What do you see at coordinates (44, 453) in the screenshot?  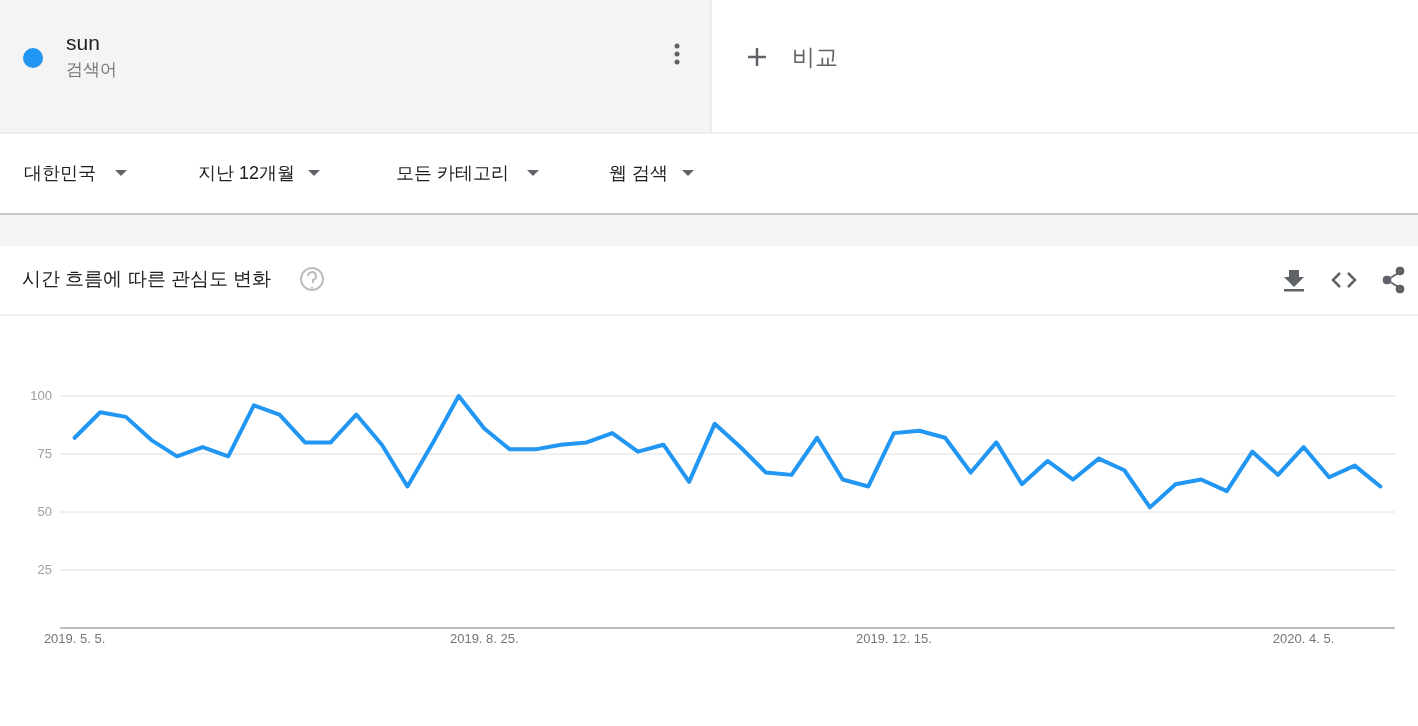 I see `y-tick-label: 75` at bounding box center [44, 453].